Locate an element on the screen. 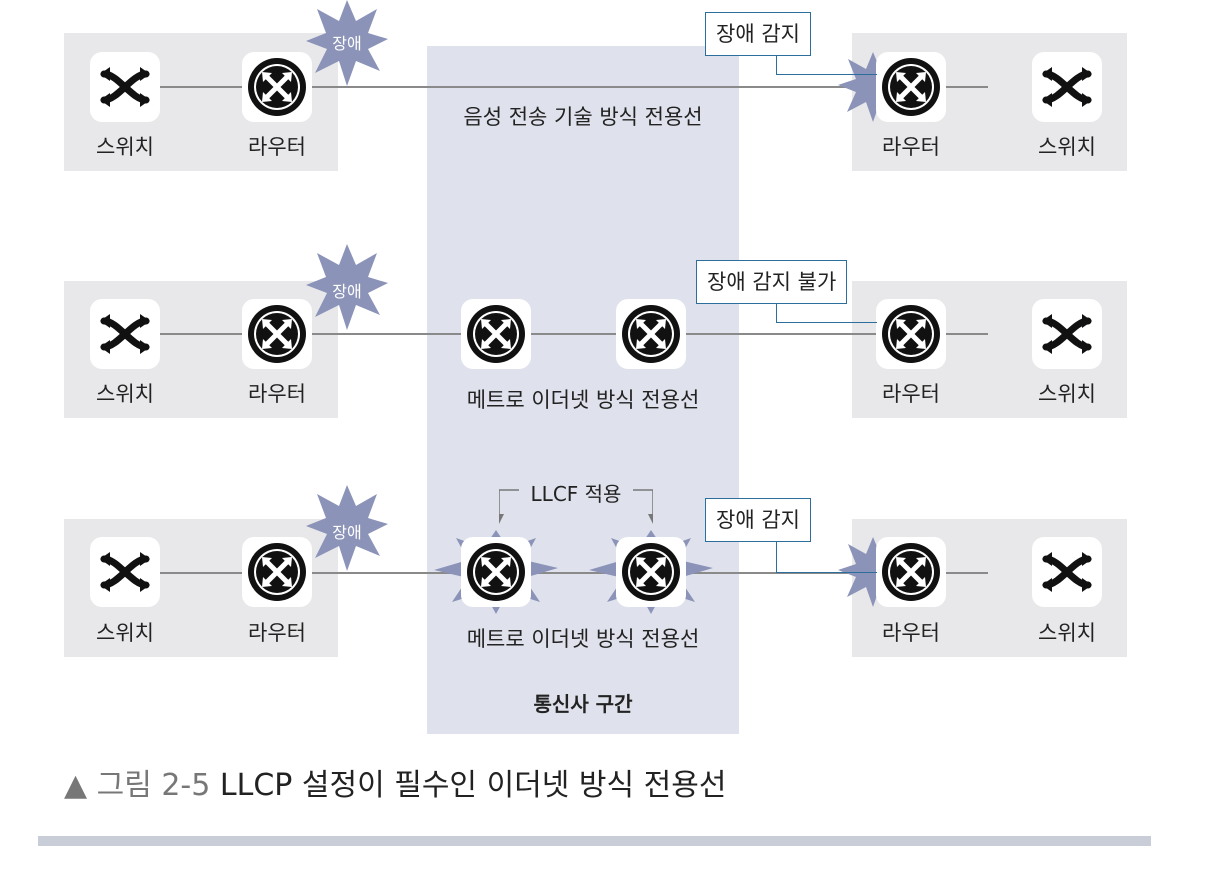 The width and height of the screenshot is (1213, 889). carrier-section-title: 통신사 구간 is located at coordinates (583, 704).